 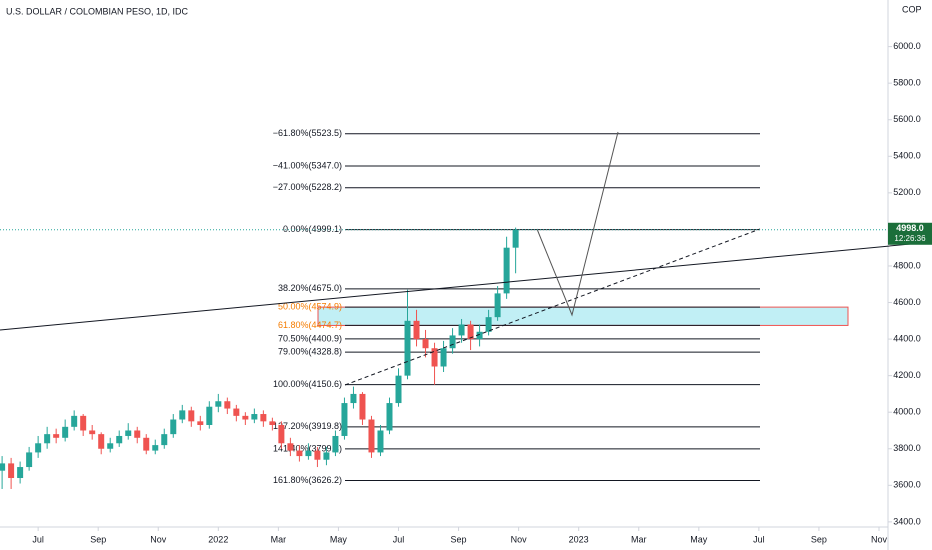 I want to click on y-tick-label: 5600.0, so click(x=907, y=119).